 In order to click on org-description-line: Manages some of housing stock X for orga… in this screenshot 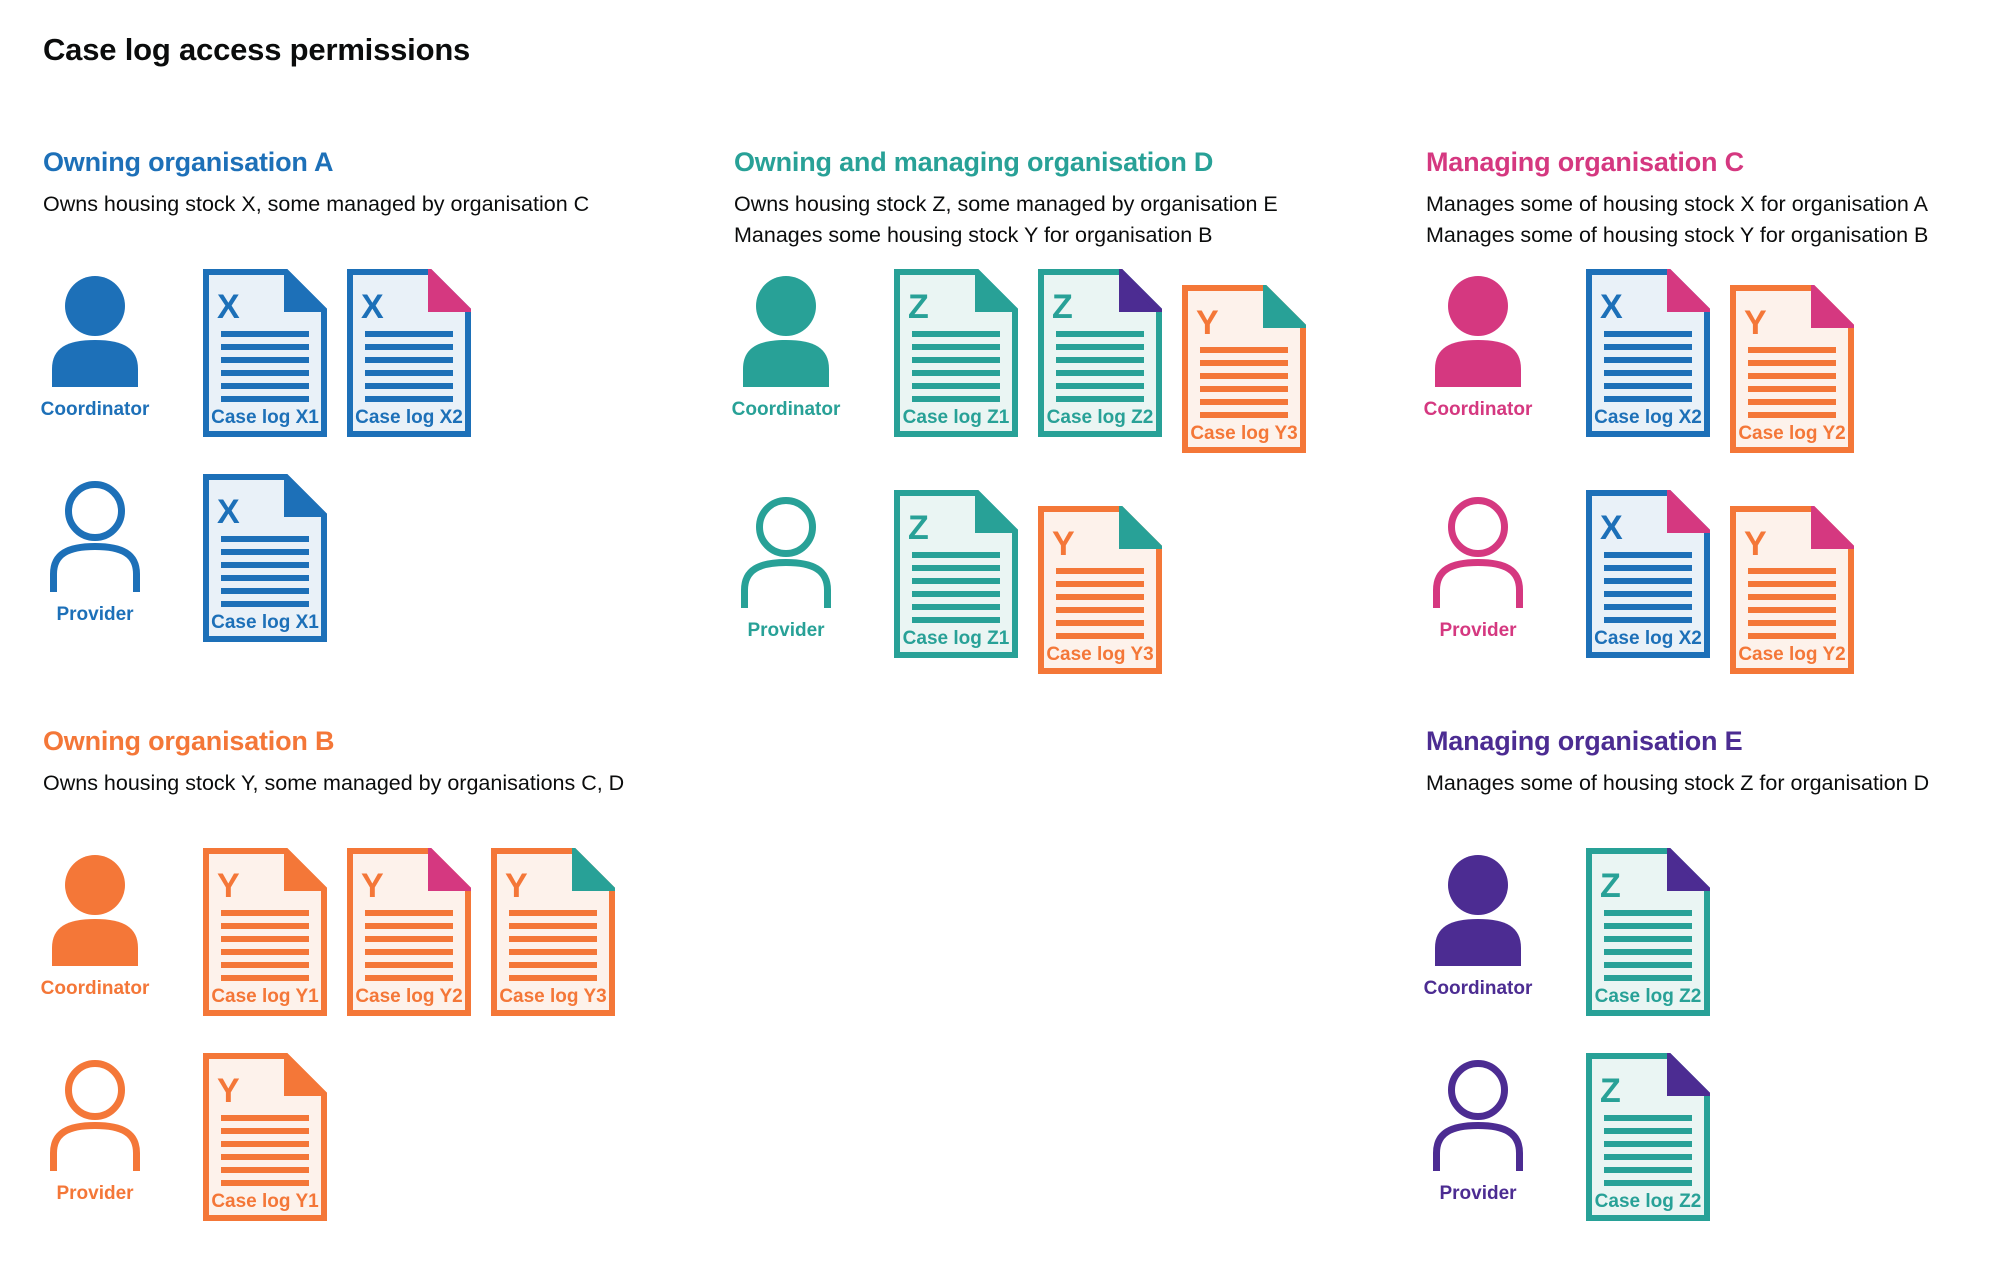, I will do `click(1677, 204)`.